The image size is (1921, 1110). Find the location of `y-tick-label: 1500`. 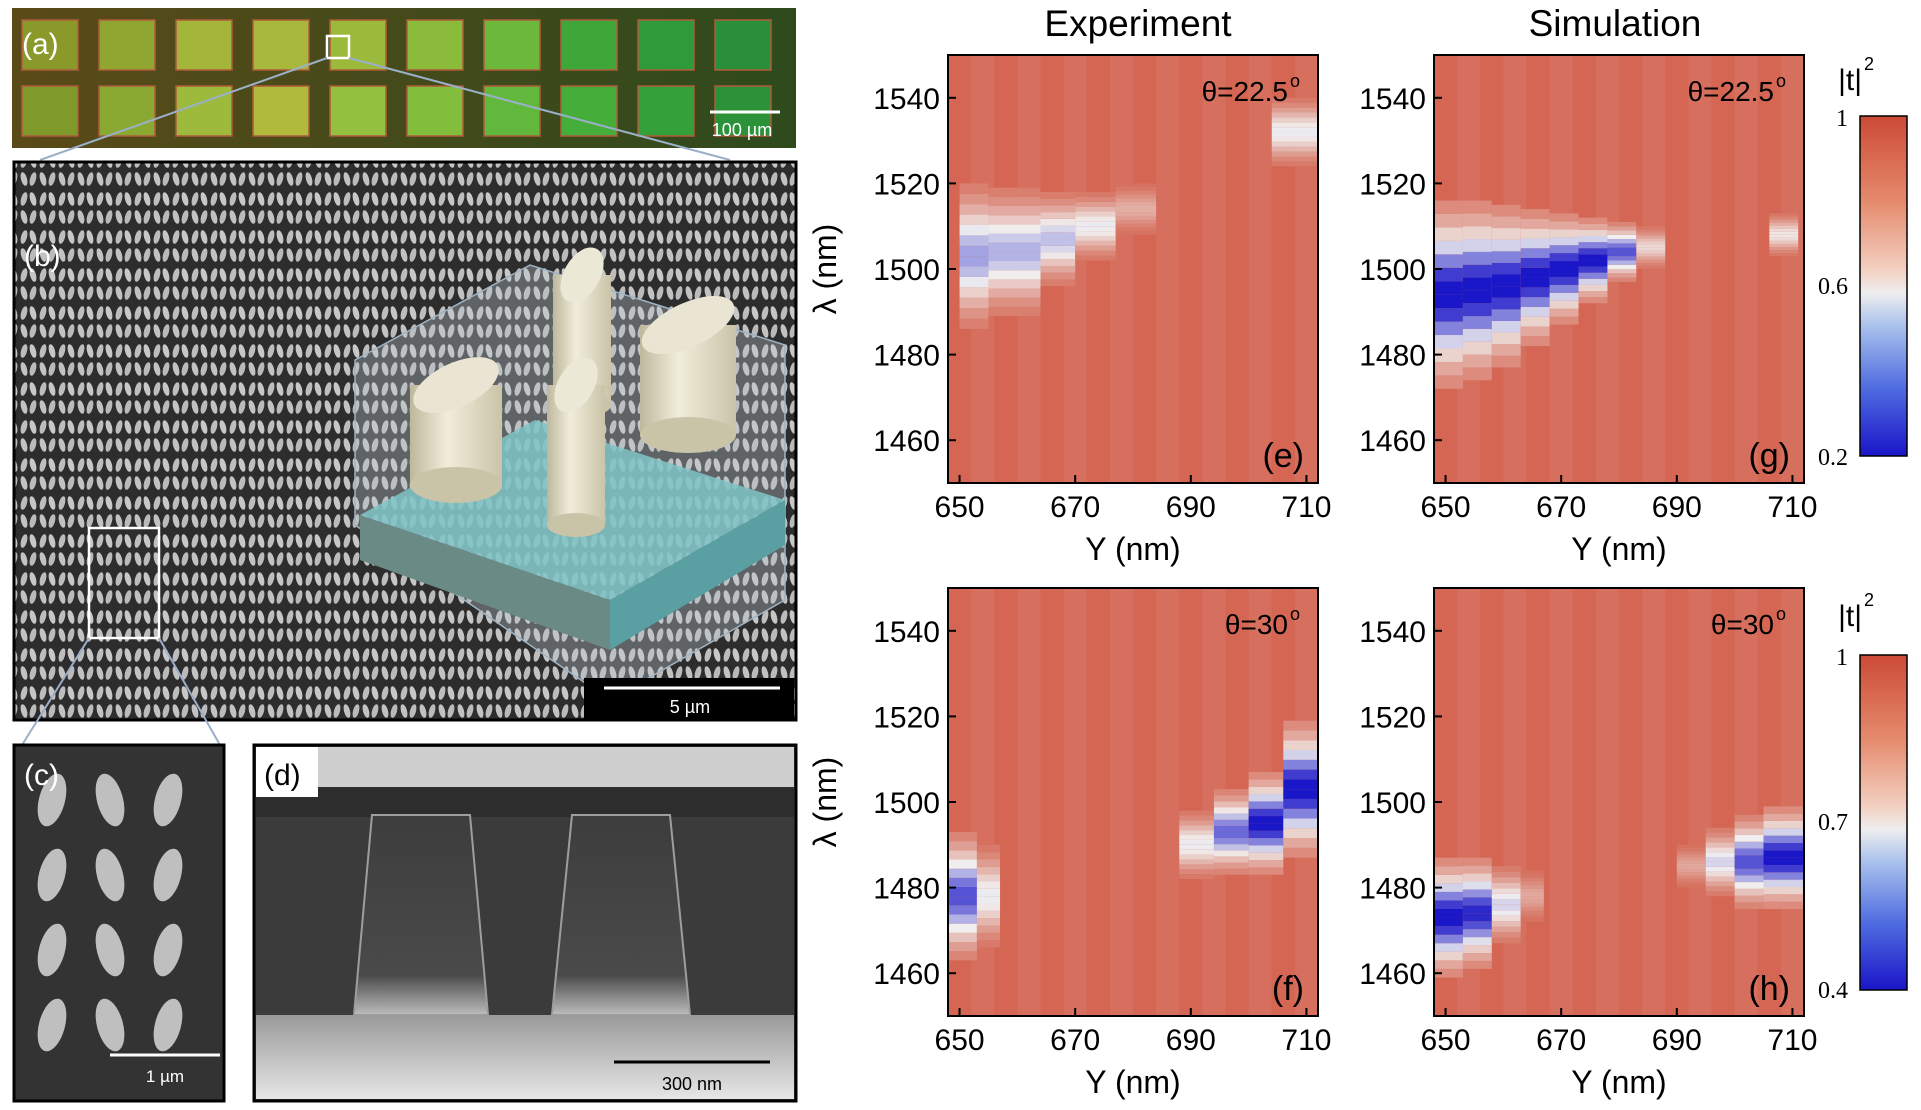

y-tick-label: 1500 is located at coordinates (906, 803).